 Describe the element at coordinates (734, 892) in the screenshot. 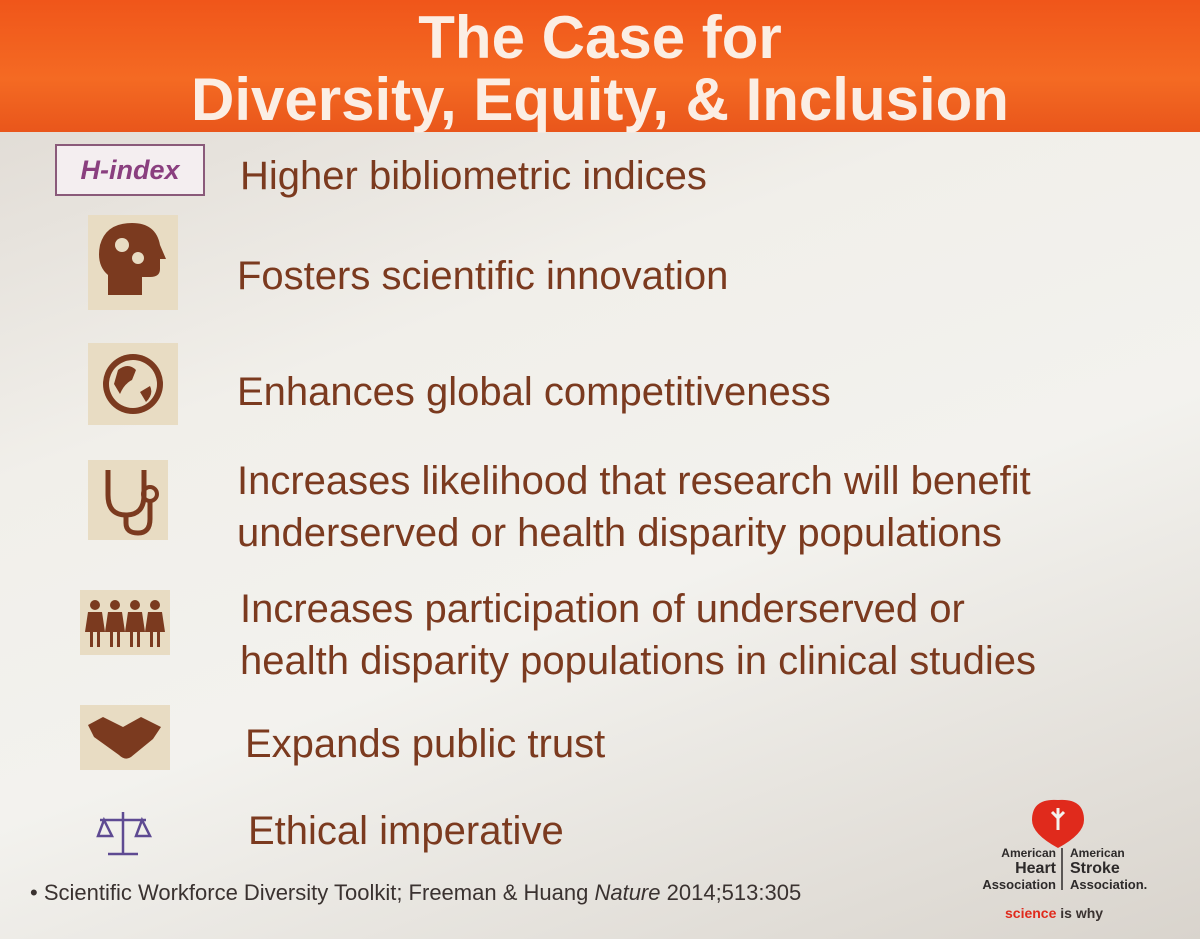

I see `citation-details: 2014;513:305` at that location.